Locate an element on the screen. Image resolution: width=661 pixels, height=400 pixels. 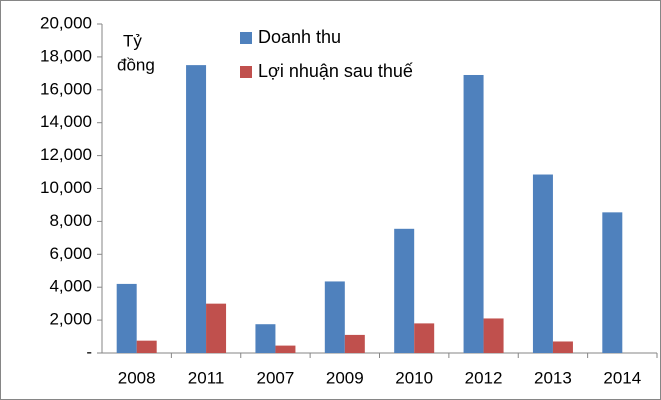
x-tick-label: 2014 is located at coordinates (622, 377).